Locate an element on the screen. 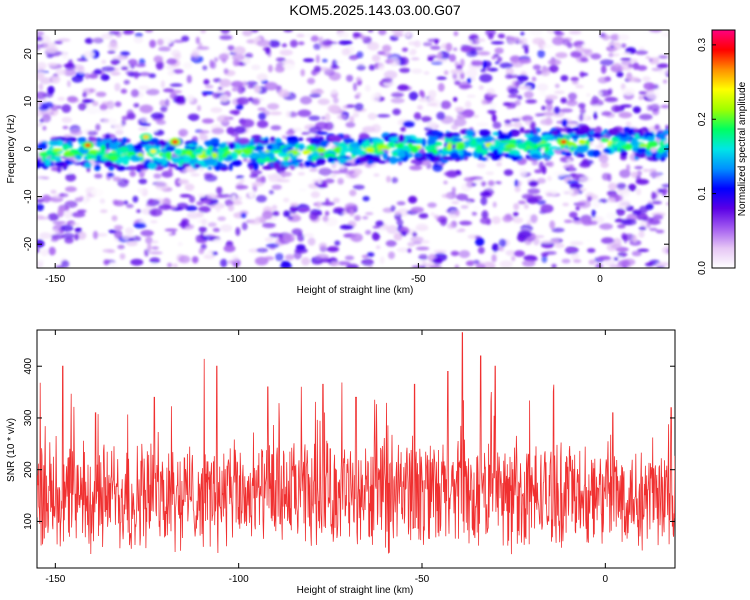  colorbar-gradient is located at coordinates (723, 149).